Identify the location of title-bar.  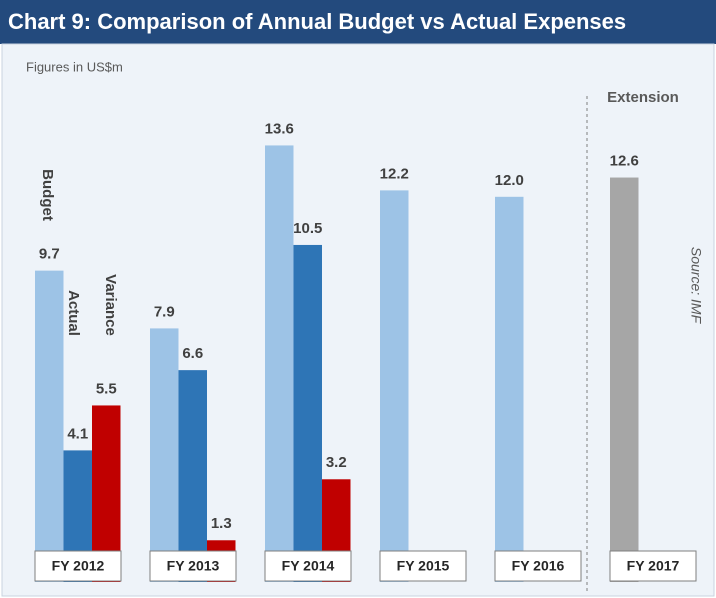
(358, 22).